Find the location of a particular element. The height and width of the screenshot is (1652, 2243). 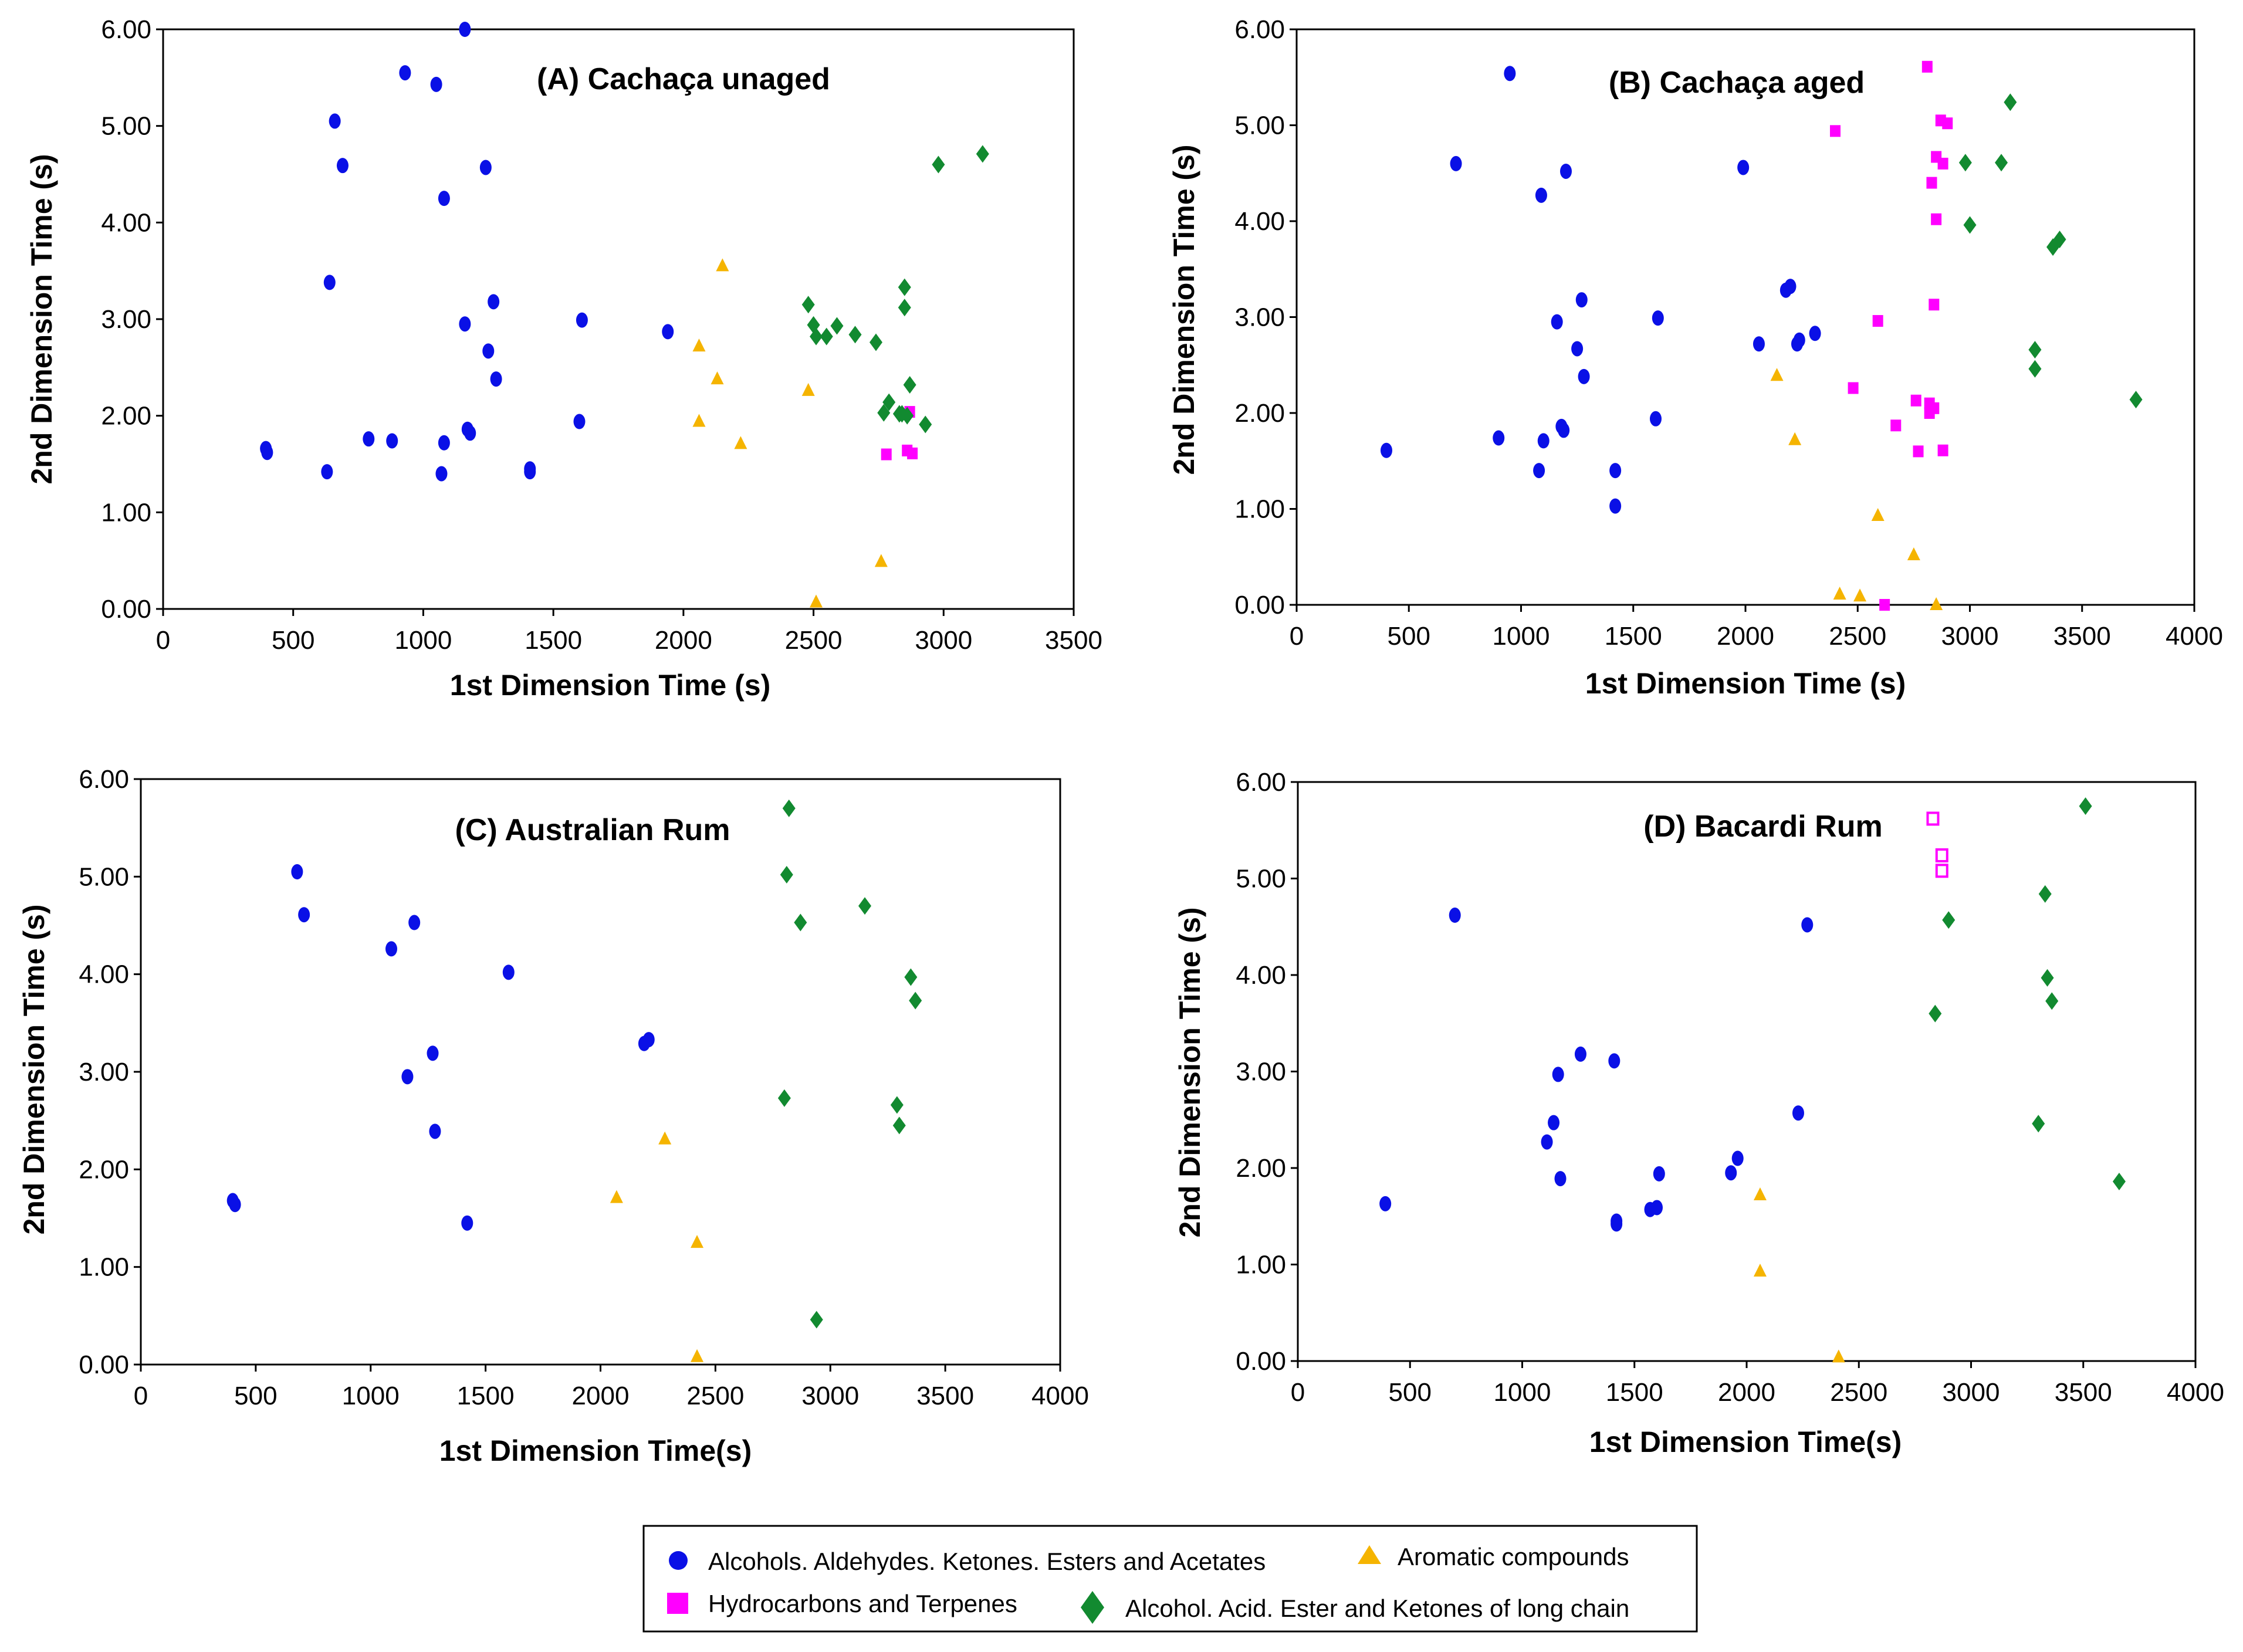

y-axis-title-d: 2nd Dimension Time (s) is located at coordinates (1189, 1072).